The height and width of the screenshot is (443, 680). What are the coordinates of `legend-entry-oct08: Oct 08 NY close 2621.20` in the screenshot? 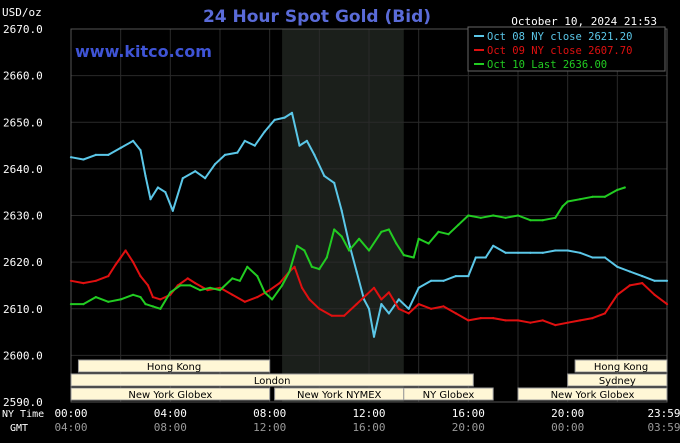 It's located at (559, 37).